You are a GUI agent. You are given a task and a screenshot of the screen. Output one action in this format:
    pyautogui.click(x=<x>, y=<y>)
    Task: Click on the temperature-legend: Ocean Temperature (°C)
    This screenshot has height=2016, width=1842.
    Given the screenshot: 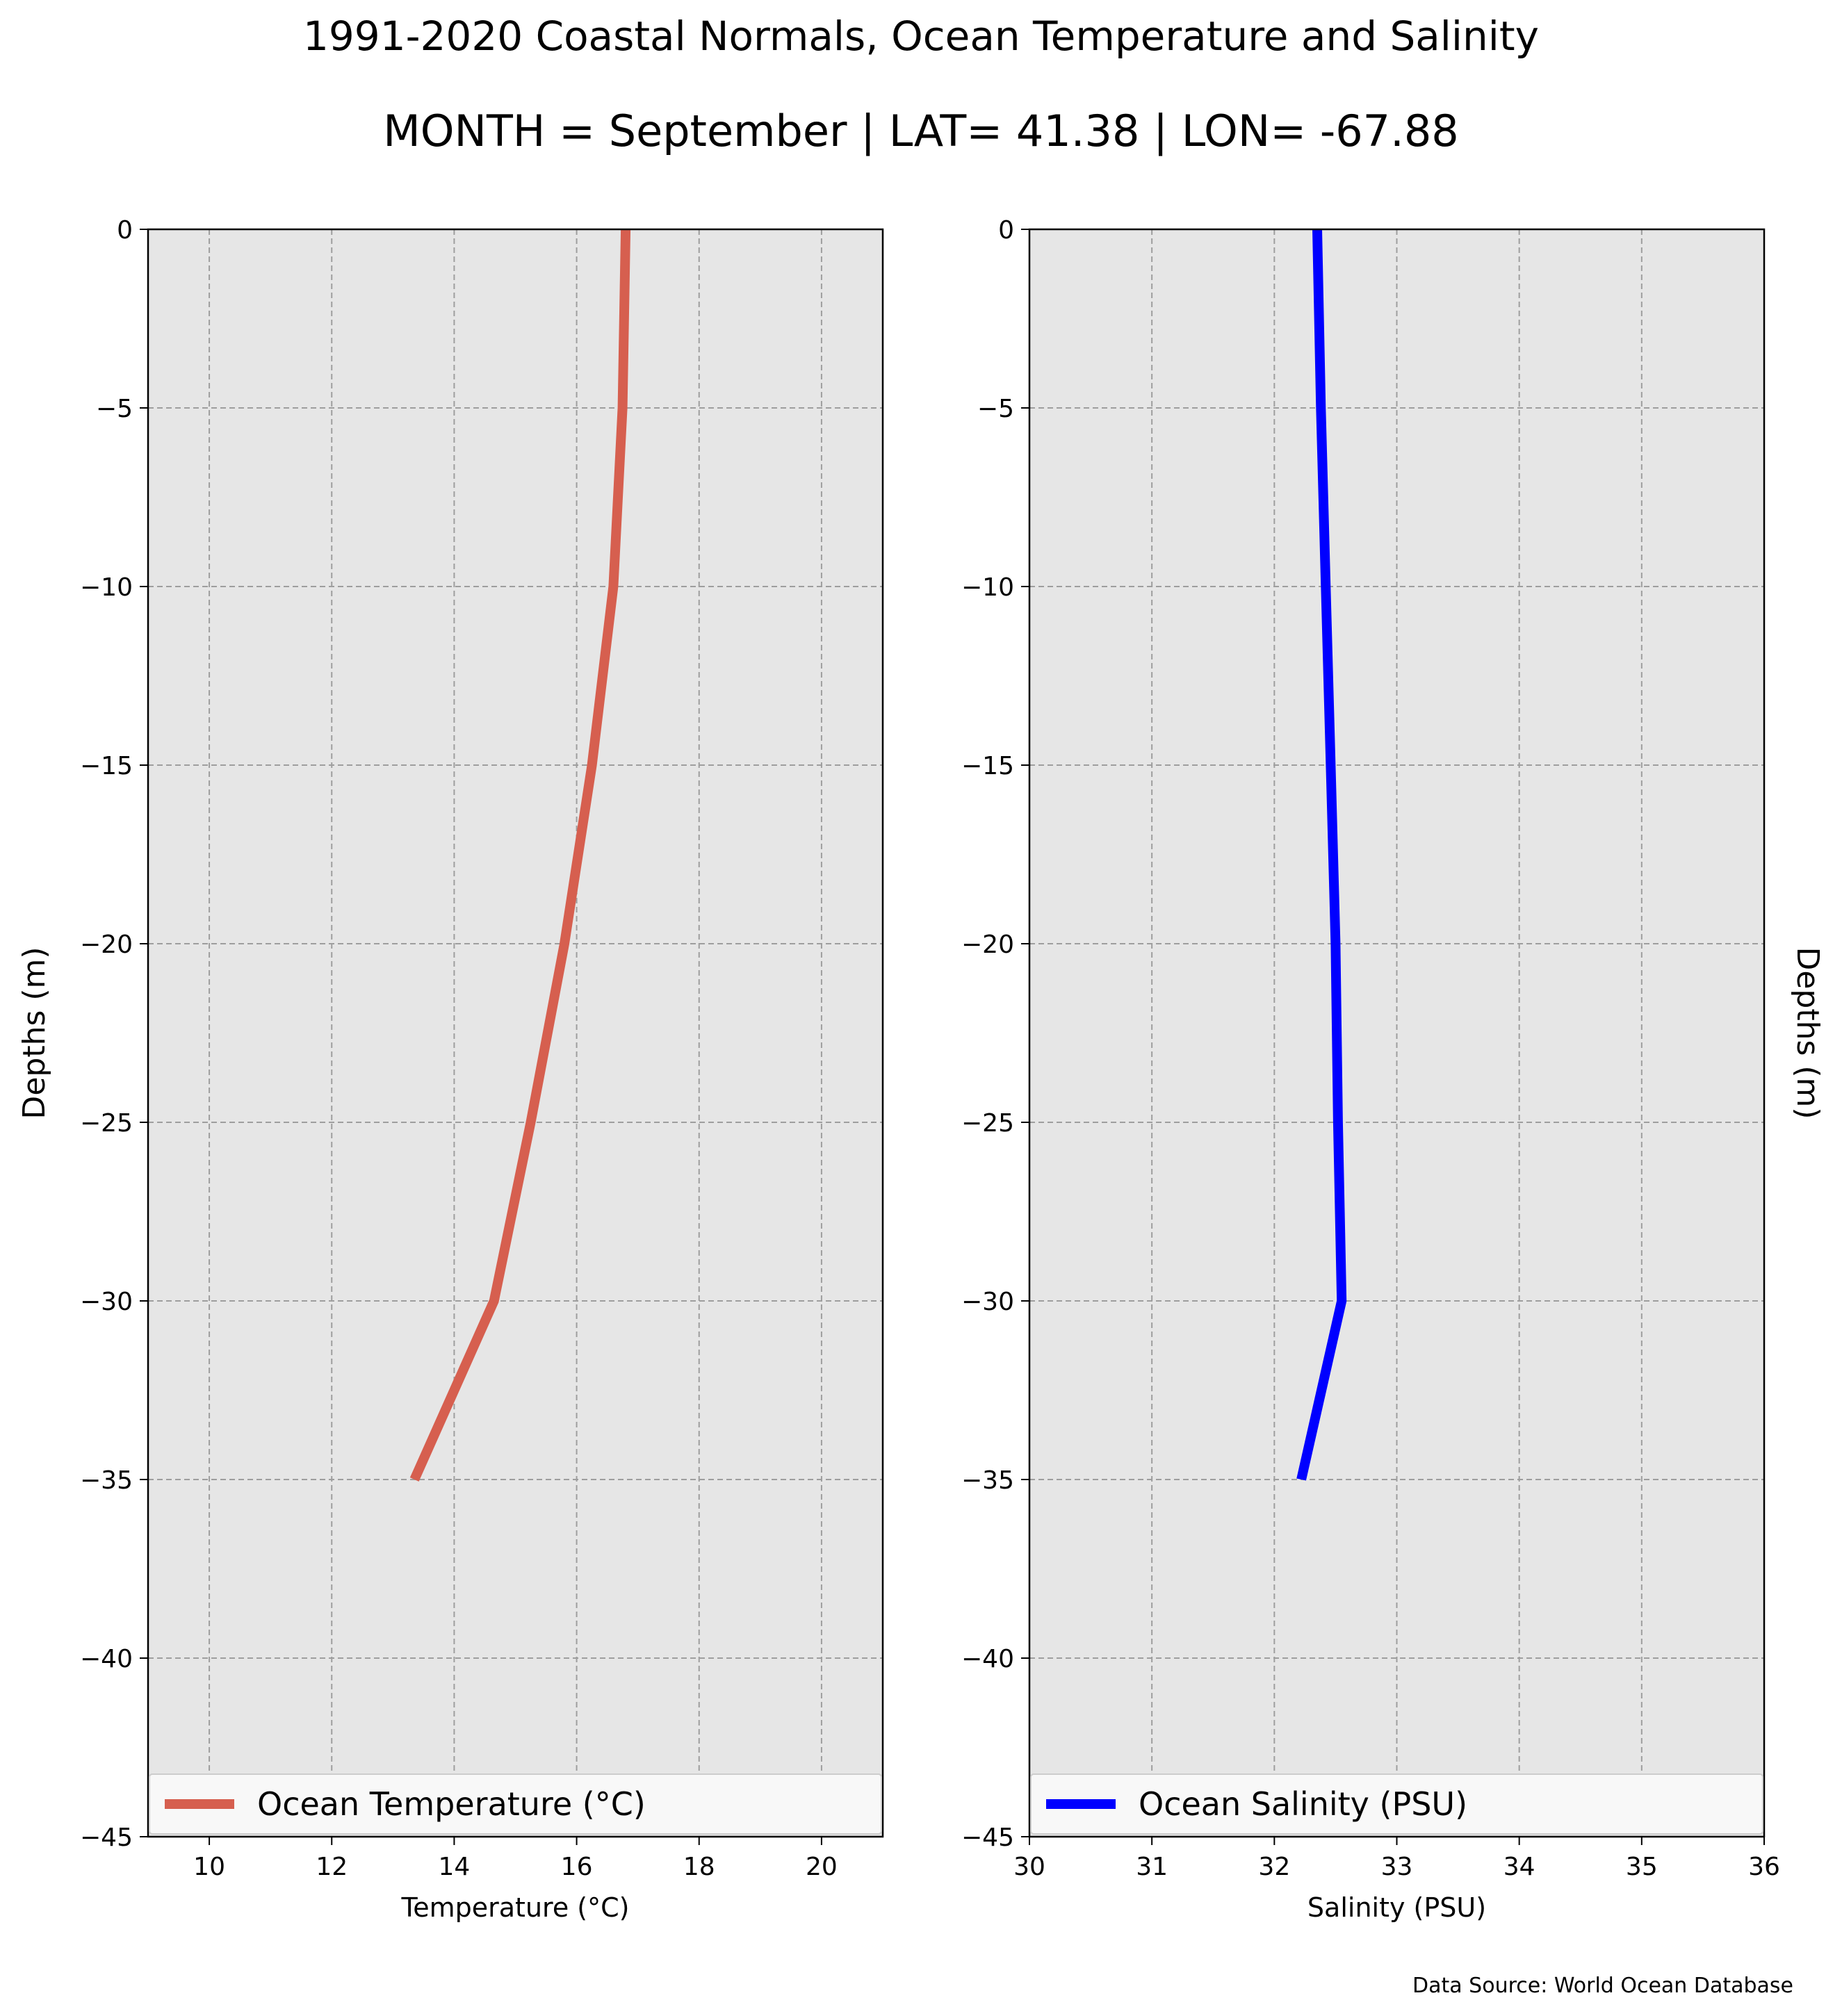 What is the action you would take?
    pyautogui.click(x=515, y=1804)
    